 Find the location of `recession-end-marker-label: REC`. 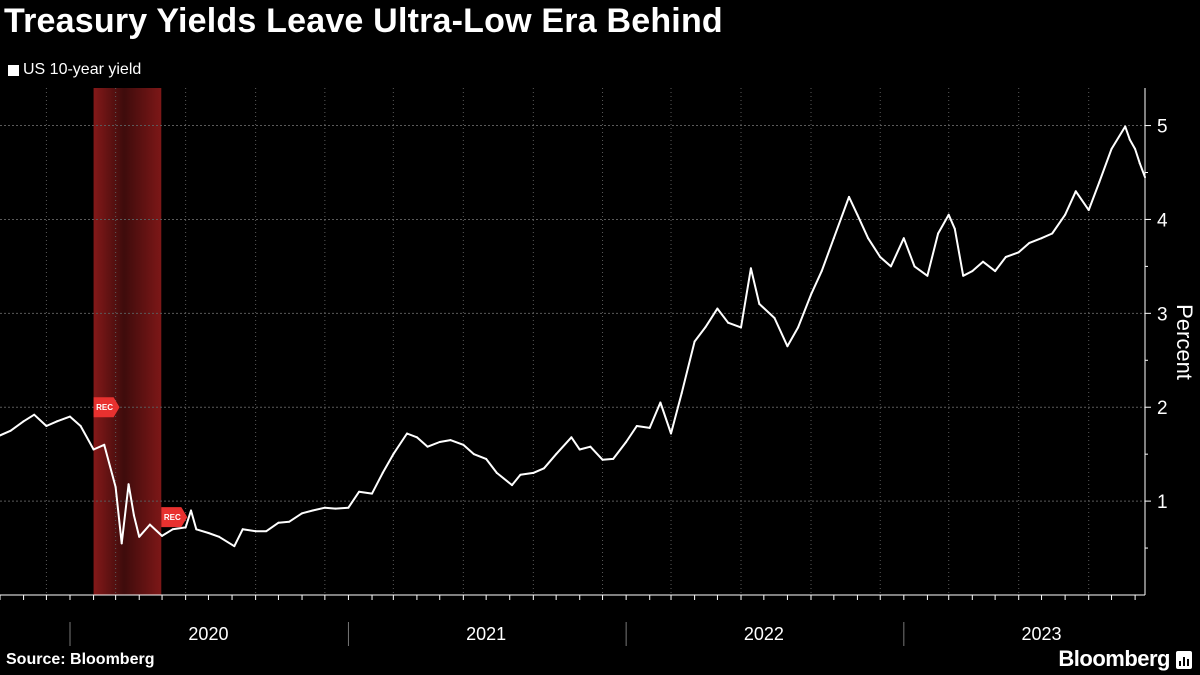

recession-end-marker-label: REC is located at coordinates (172, 517).